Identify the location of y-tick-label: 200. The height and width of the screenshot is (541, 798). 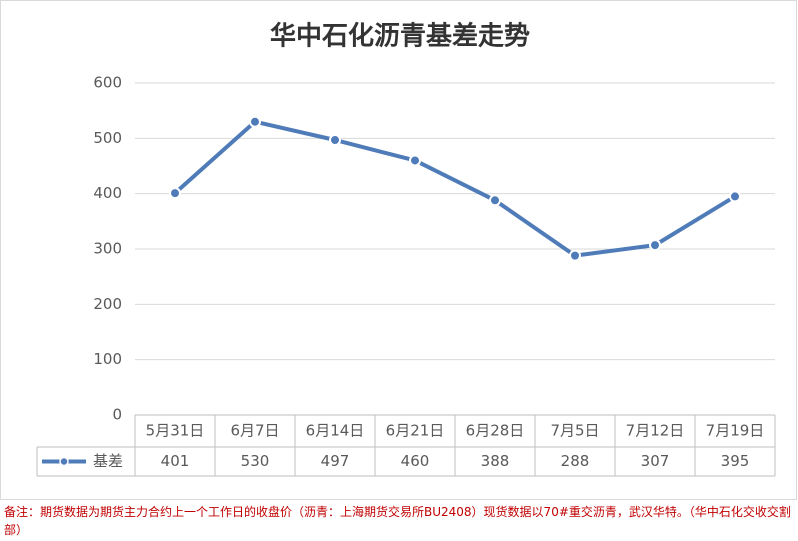
(107, 304).